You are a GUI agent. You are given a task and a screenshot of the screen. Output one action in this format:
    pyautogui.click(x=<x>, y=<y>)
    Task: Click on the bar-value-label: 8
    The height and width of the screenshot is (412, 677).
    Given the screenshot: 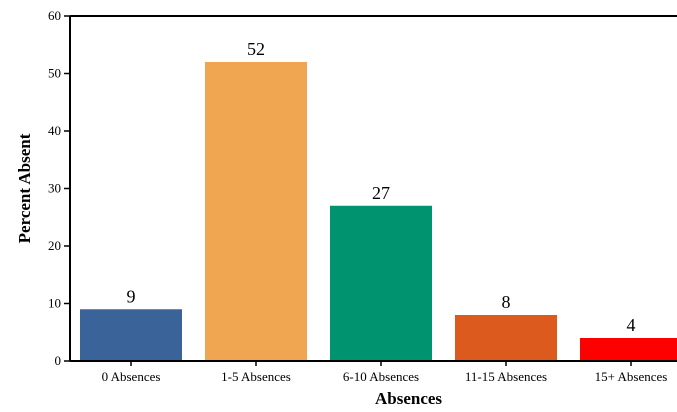 What is the action you would take?
    pyautogui.click(x=506, y=302)
    